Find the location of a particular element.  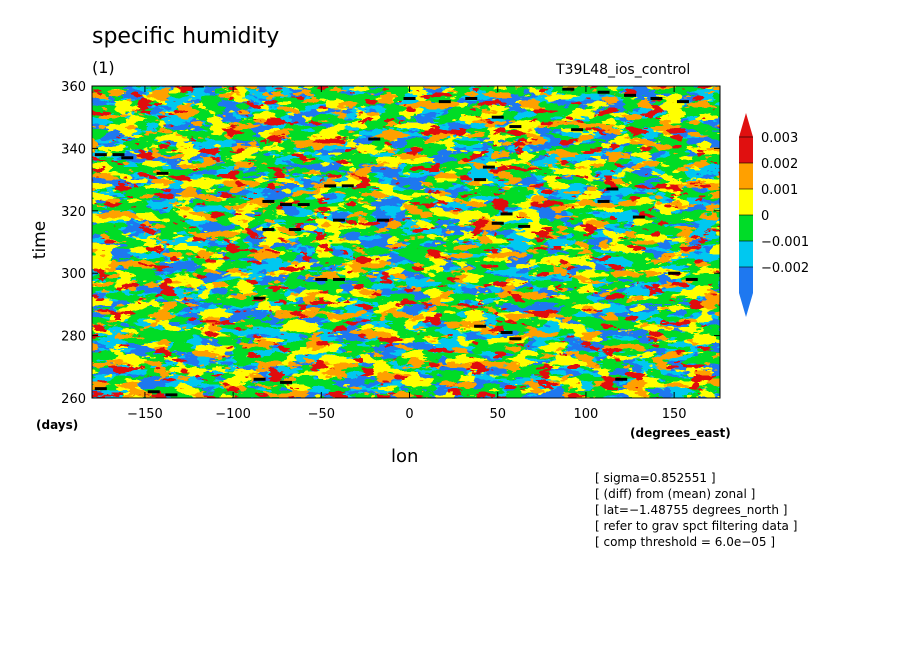

y-tick-label: 320 is located at coordinates (73, 212).